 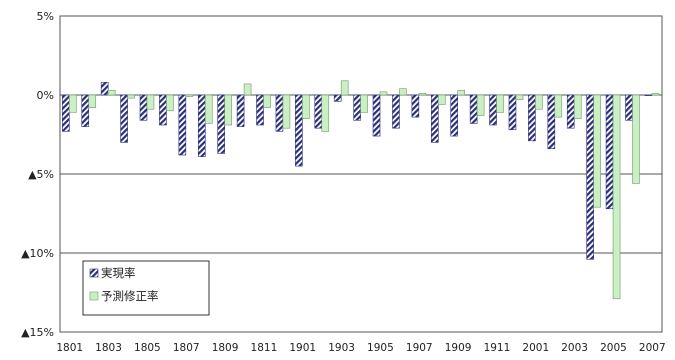 What do you see at coordinates (532, 118) in the screenshot?
I see `bar-jitsugen-2001` at bounding box center [532, 118].